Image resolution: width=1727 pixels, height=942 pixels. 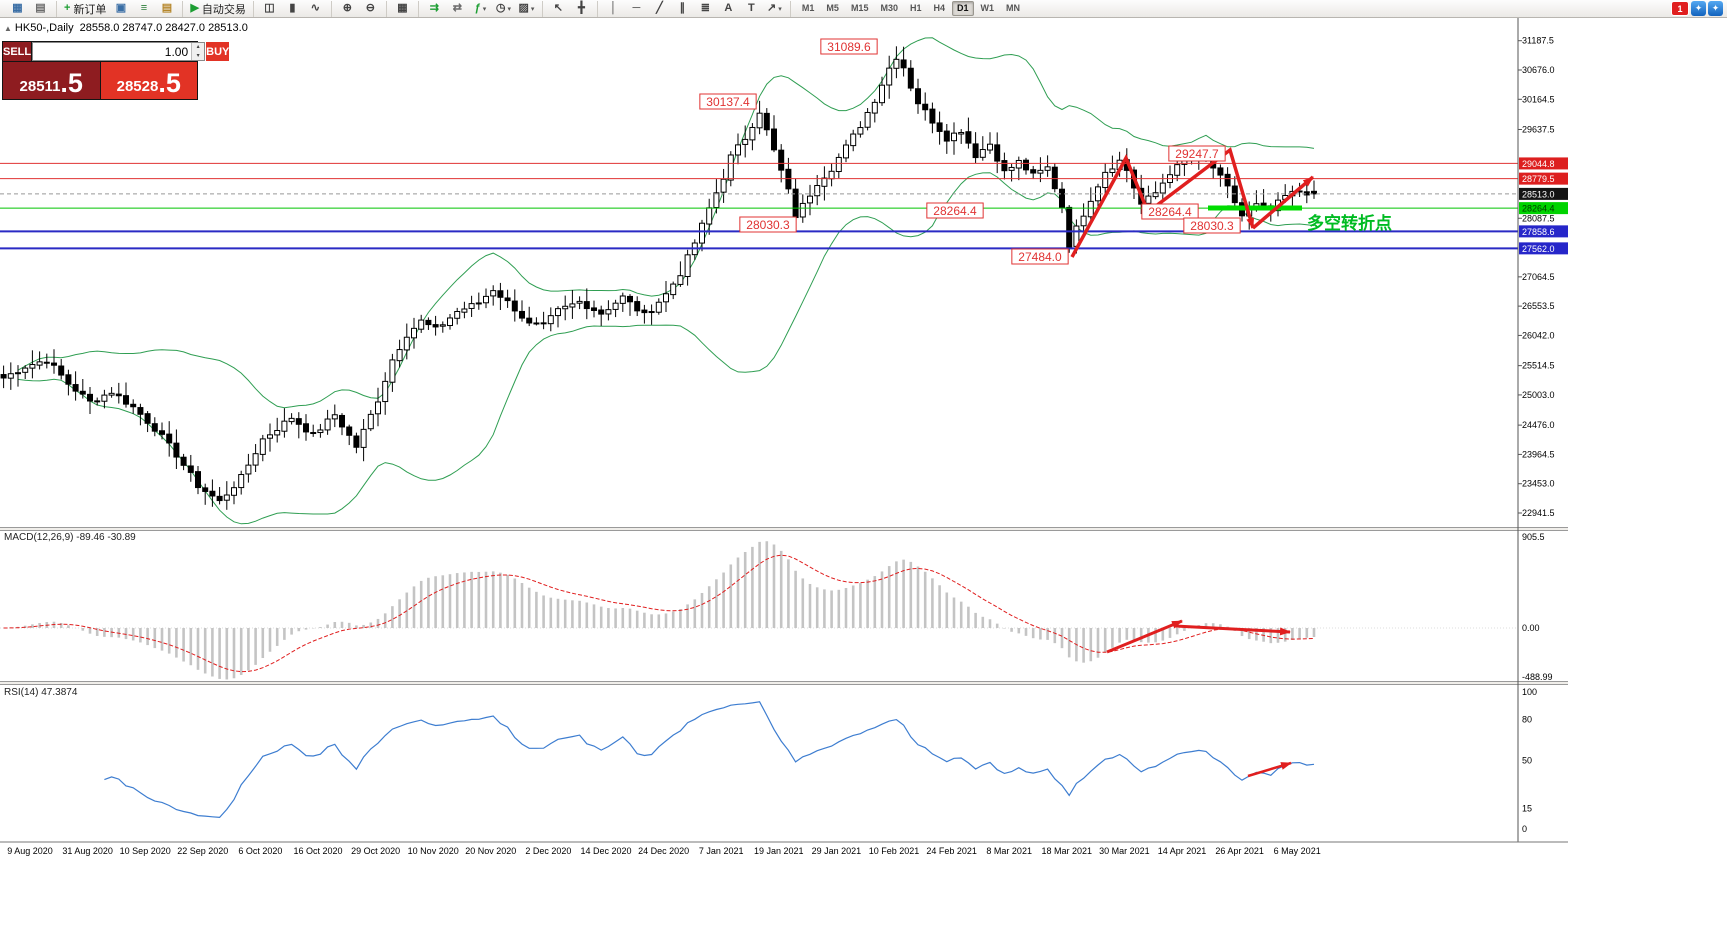 What do you see at coordinates (526, 8) in the screenshot?
I see `toolbar-templates-button: ▨ ▾` at bounding box center [526, 8].